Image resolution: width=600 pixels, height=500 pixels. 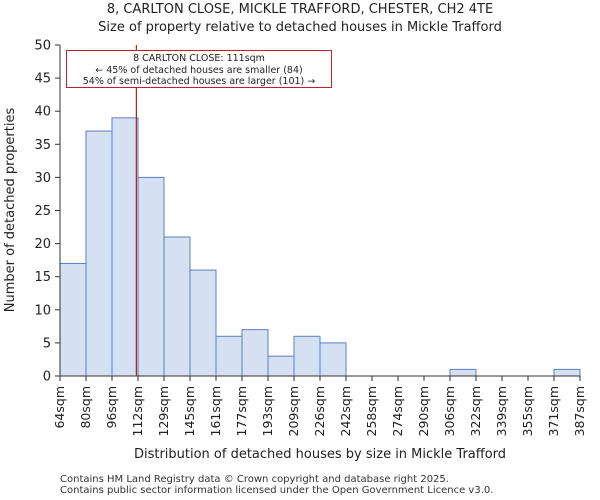 What do you see at coordinates (42, 277) in the screenshot?
I see `y-tick-label: 15` at bounding box center [42, 277].